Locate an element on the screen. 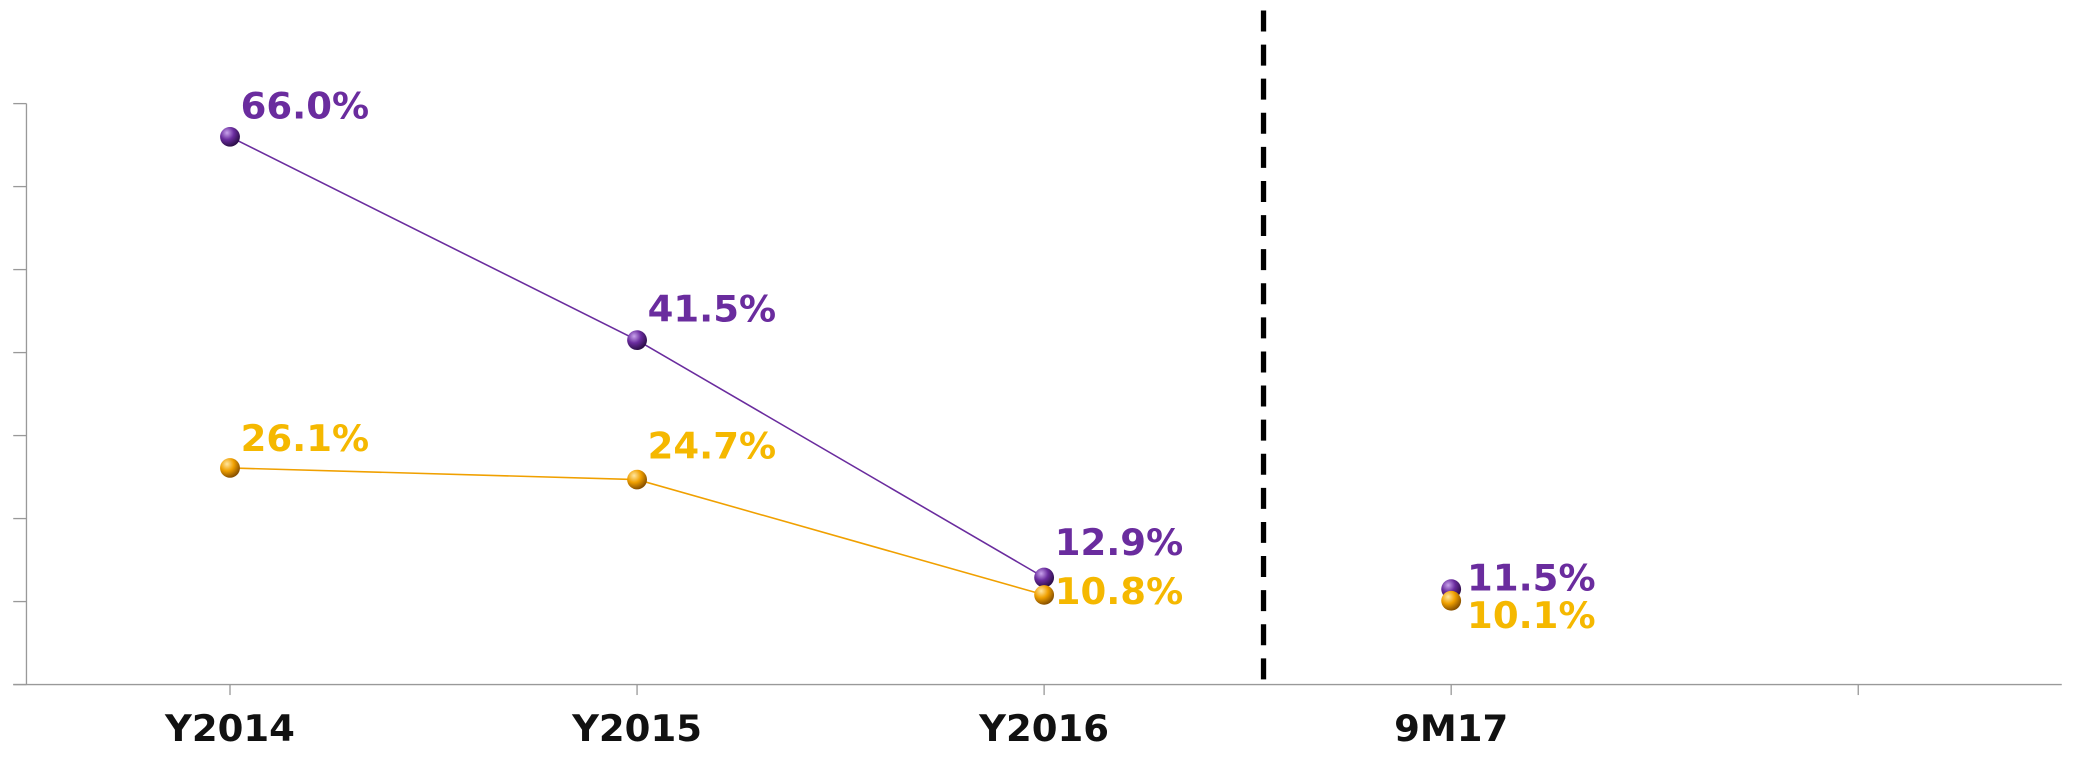 The image size is (2075, 758). x-tick-label: 9M17 is located at coordinates (1451, 728).